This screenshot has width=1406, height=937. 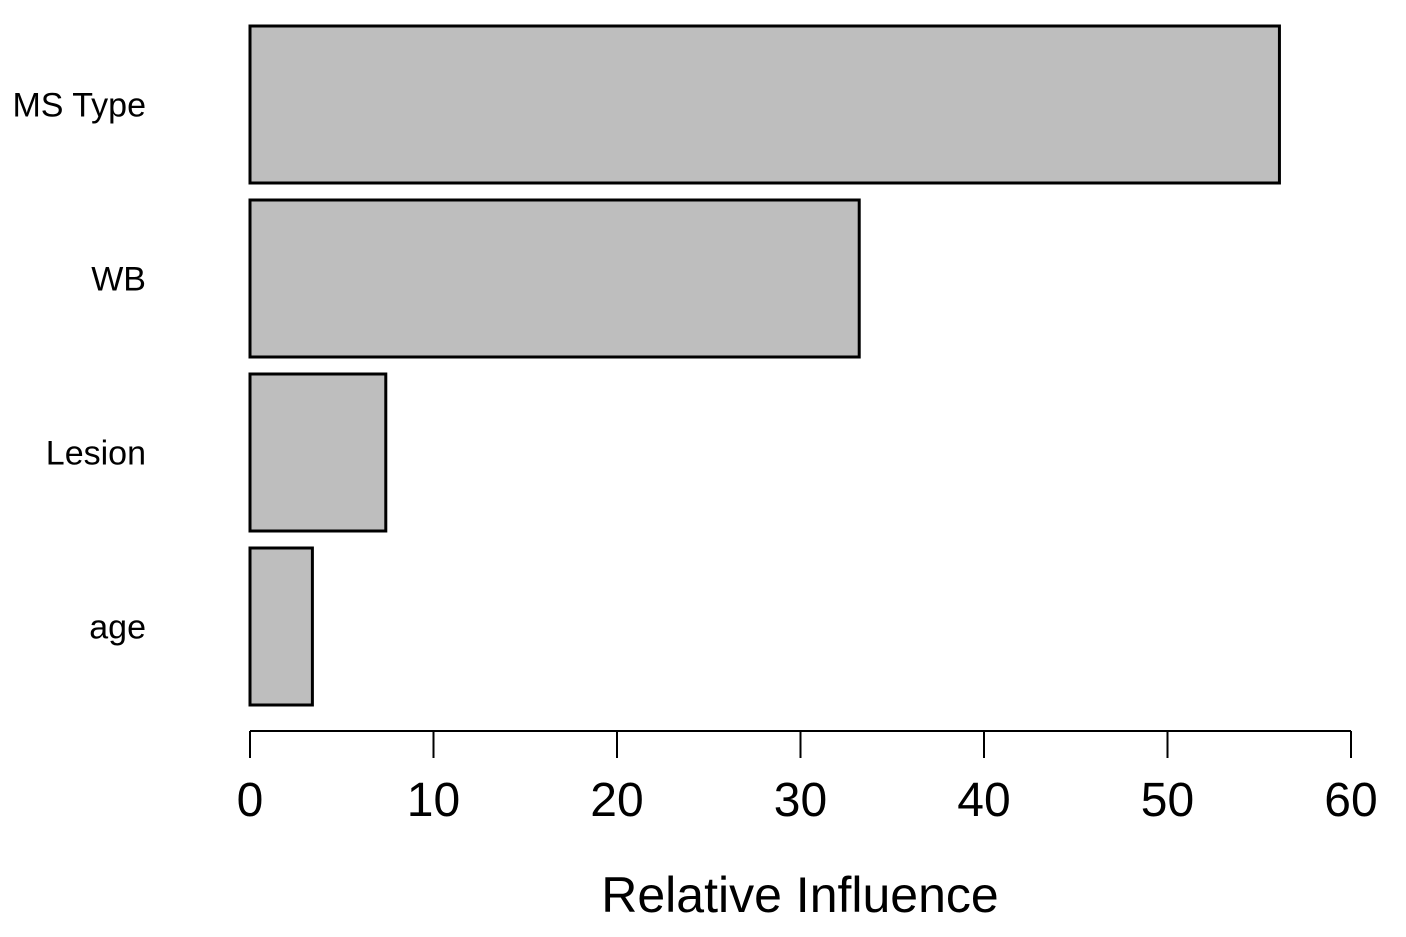 I want to click on bar-ms-type, so click(x=764, y=104).